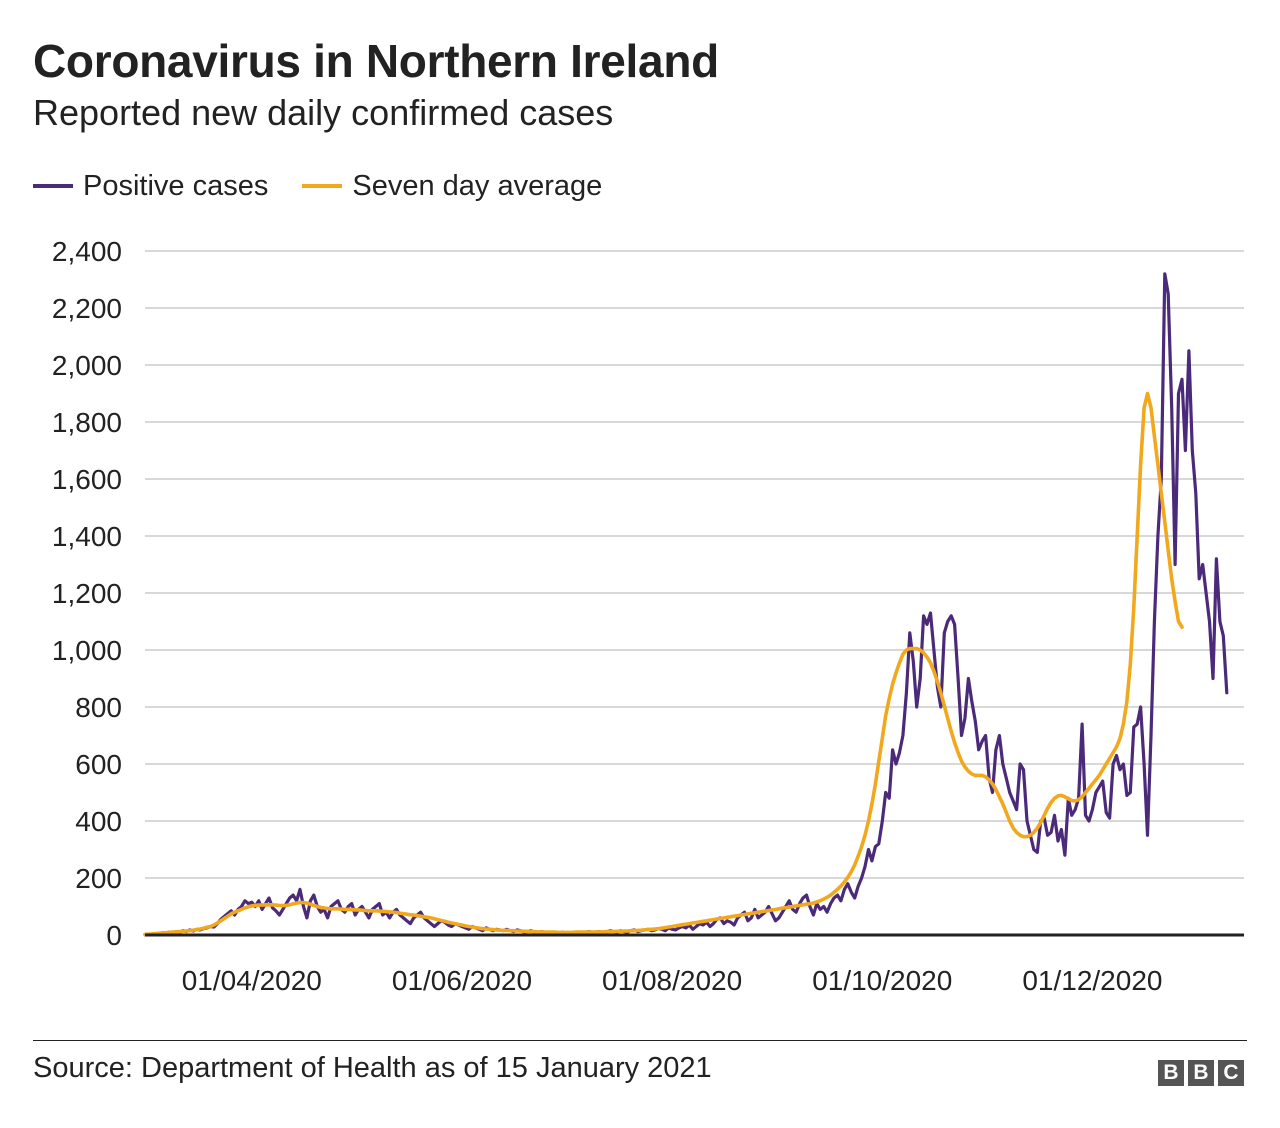  I want to click on footer-divider, so click(640, 1040).